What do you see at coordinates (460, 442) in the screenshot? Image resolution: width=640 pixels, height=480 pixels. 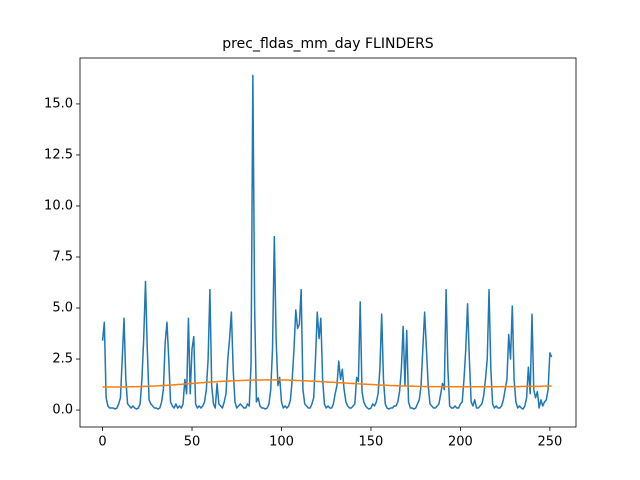 I see `x-tick-label: 200` at bounding box center [460, 442].